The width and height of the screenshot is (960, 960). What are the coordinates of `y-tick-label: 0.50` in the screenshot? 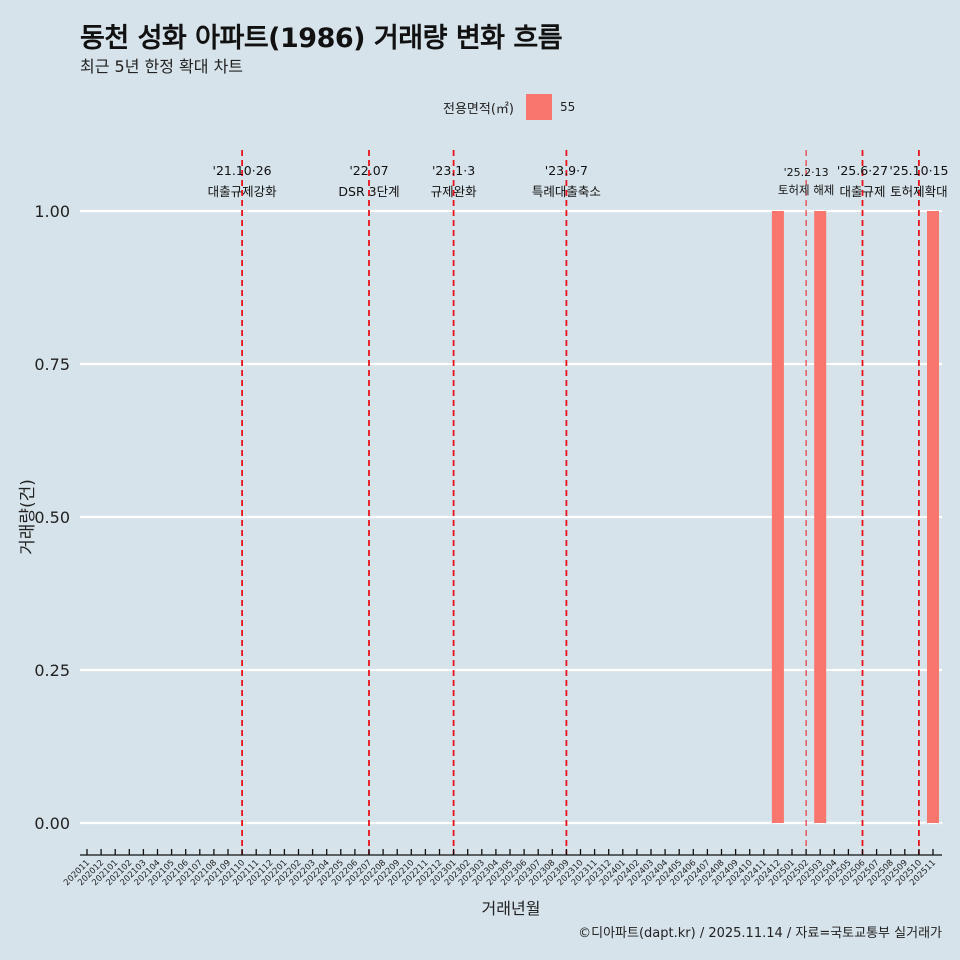 It's located at (52, 517).